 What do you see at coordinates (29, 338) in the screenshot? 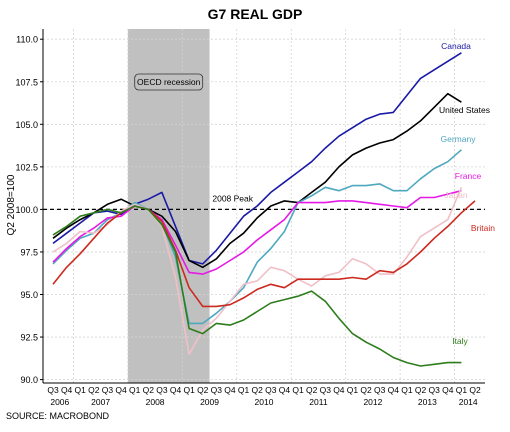
I see `y-tick-label: 92.5` at bounding box center [29, 338].